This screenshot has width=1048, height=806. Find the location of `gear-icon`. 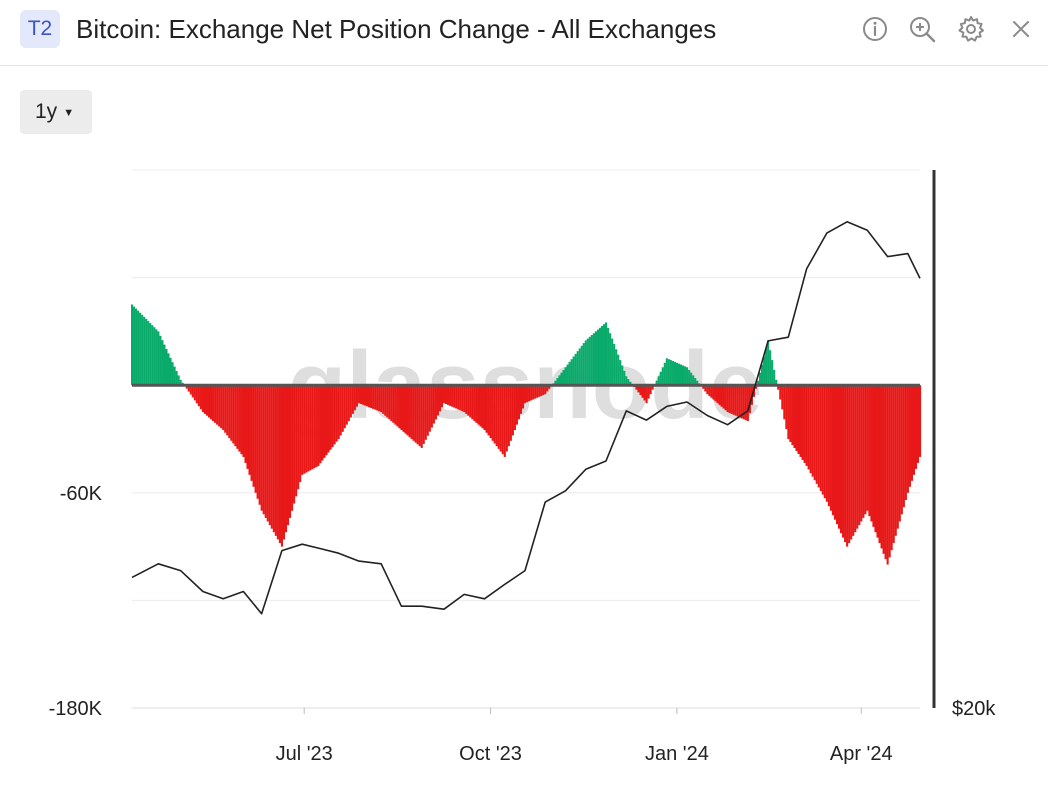

gear-icon is located at coordinates (971, 29).